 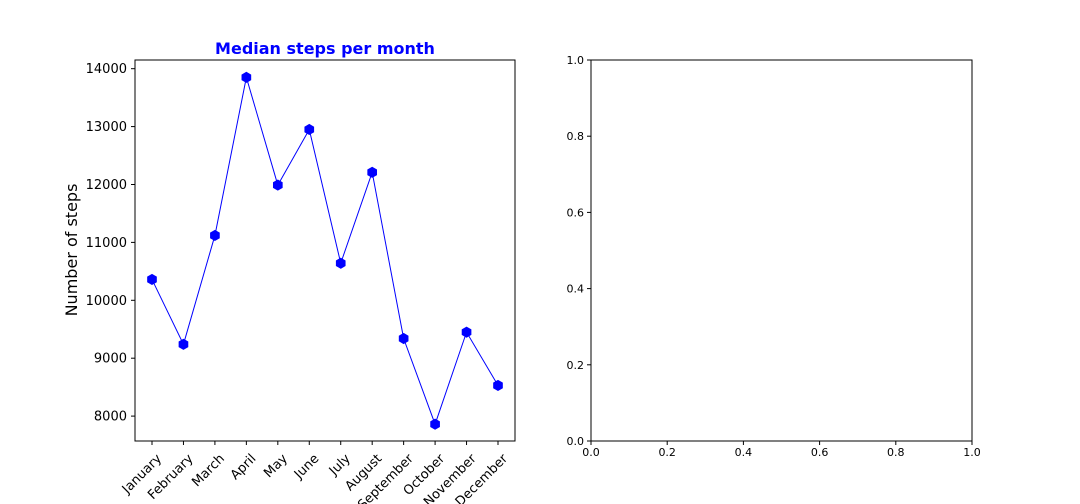 I want to click on y-tick-label: 0.0, so click(x=576, y=441).